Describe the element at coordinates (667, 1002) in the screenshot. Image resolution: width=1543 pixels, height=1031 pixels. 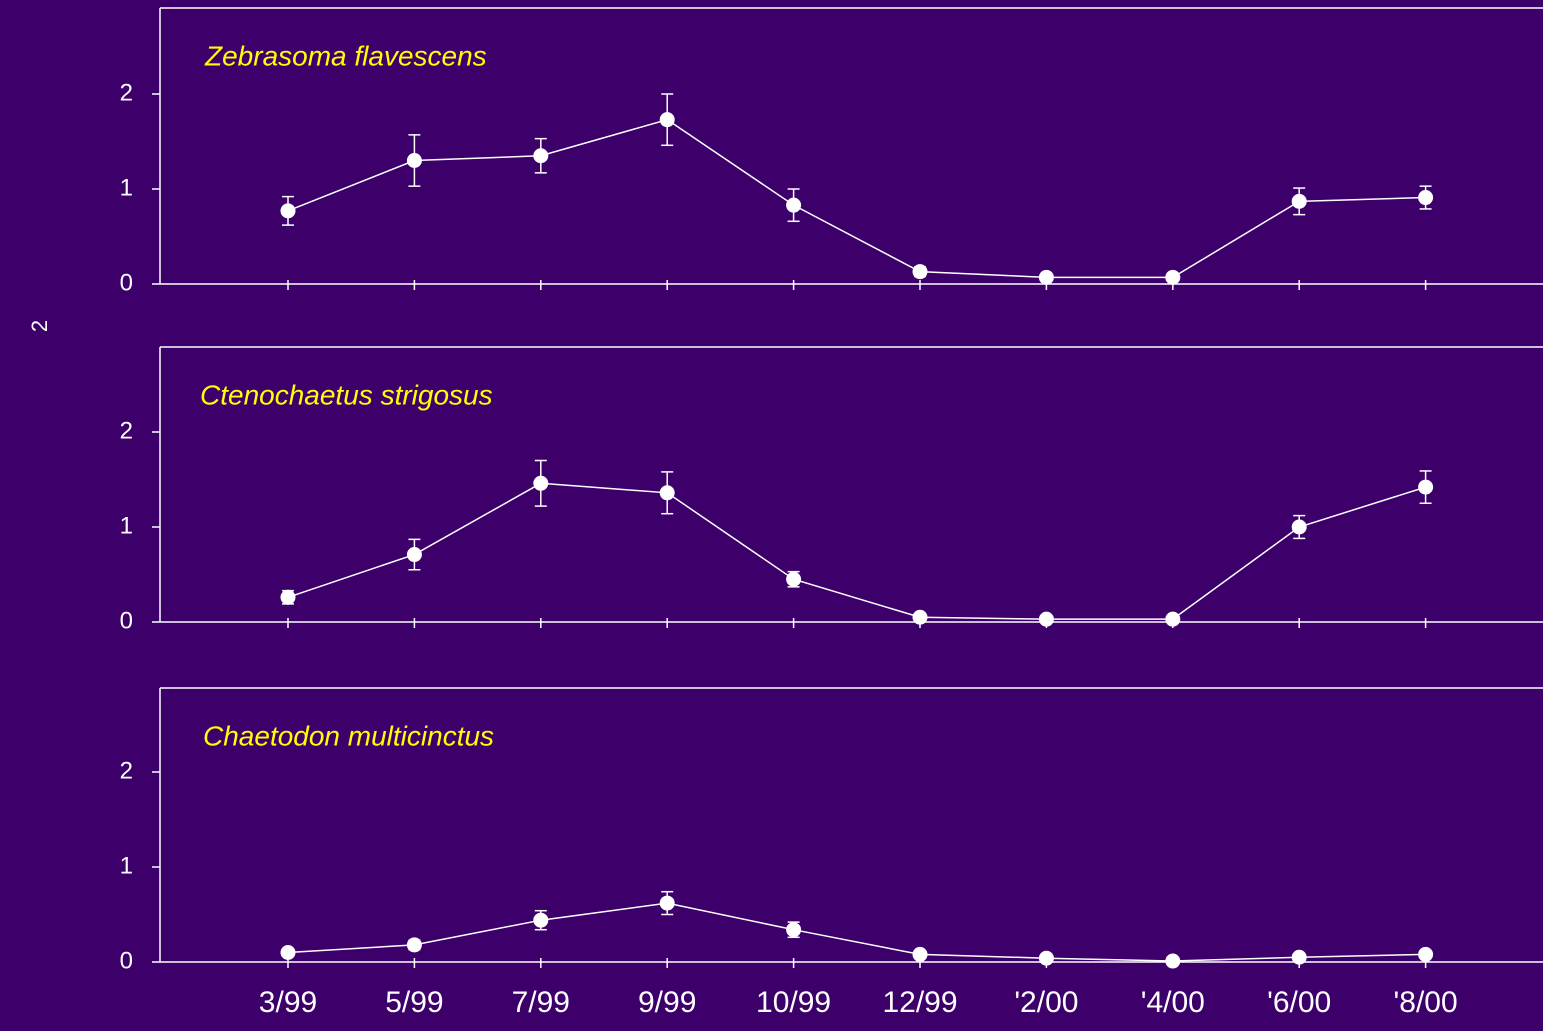
I see `x-tick-label: 9/99` at that location.